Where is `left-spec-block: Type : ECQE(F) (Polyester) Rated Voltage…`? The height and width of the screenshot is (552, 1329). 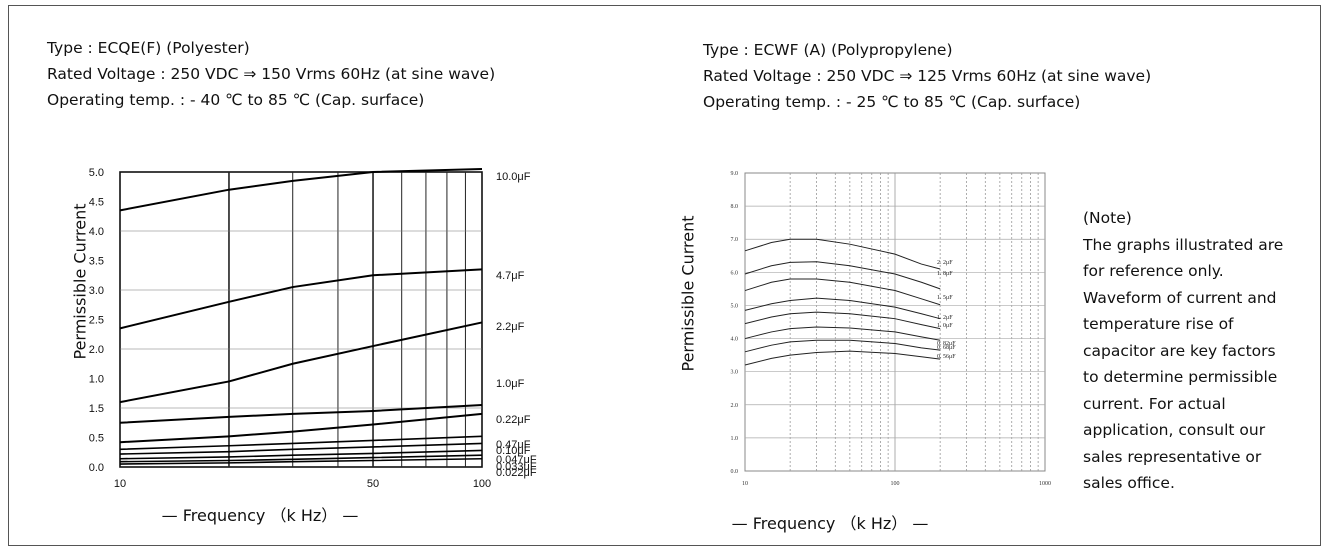 left-spec-block: Type : ECQE(F) (Polyester) Rated Voltage… is located at coordinates (271, 74).